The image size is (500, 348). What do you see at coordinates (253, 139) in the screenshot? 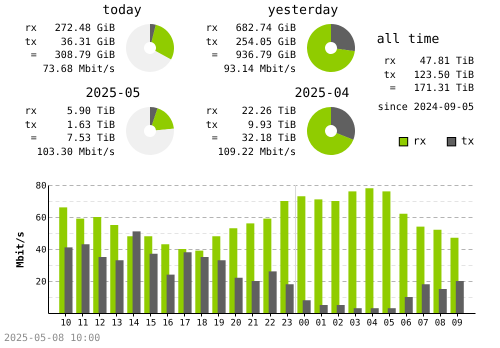
I see `text: = 32.18 TiB` at bounding box center [253, 139].